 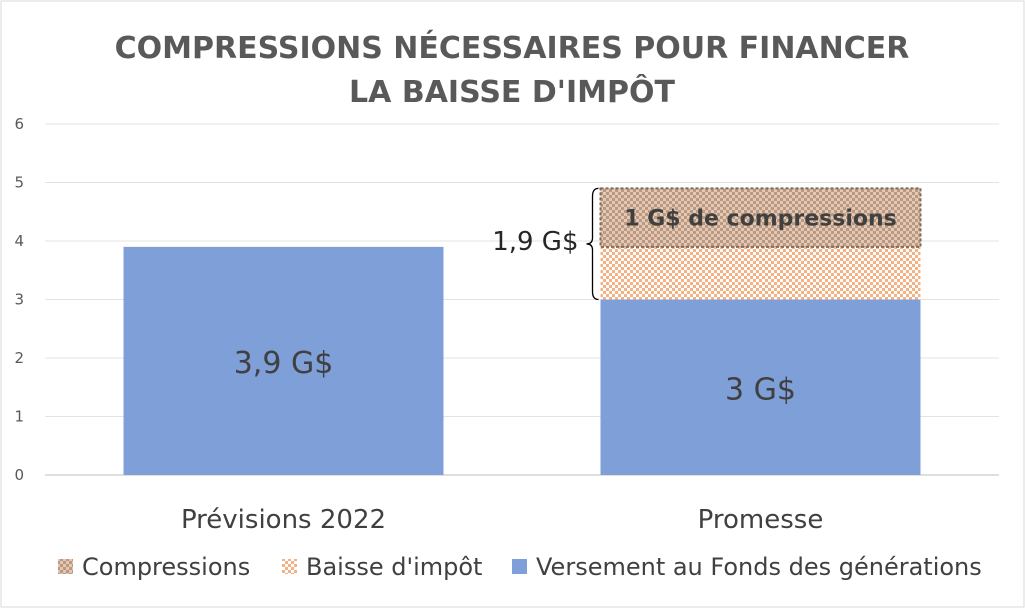 I want to click on y-tick-label: 4, so click(x=19, y=241).